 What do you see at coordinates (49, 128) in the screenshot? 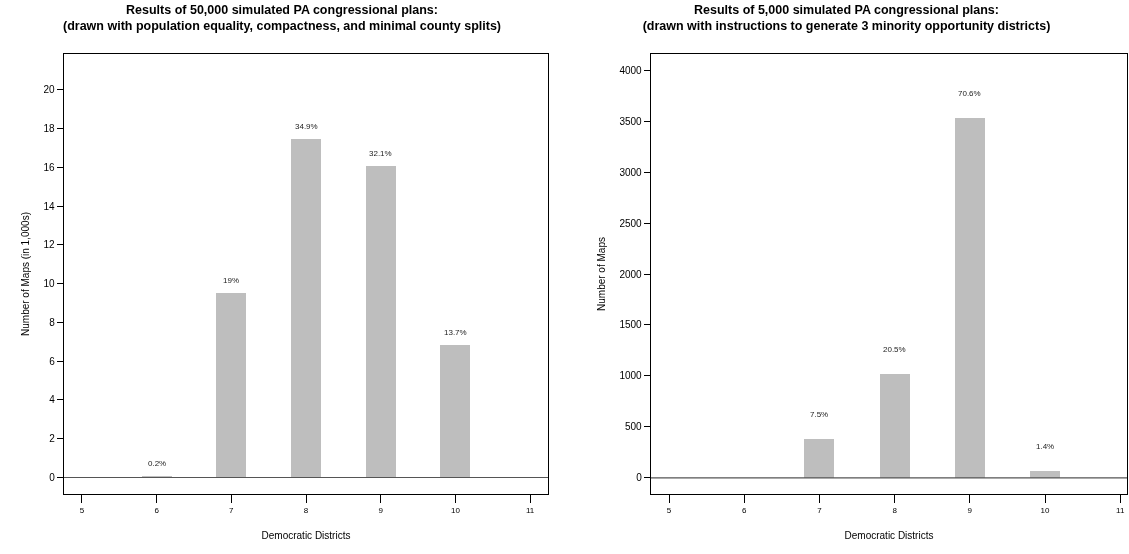
I see `y-tick-label: 18` at bounding box center [49, 128].